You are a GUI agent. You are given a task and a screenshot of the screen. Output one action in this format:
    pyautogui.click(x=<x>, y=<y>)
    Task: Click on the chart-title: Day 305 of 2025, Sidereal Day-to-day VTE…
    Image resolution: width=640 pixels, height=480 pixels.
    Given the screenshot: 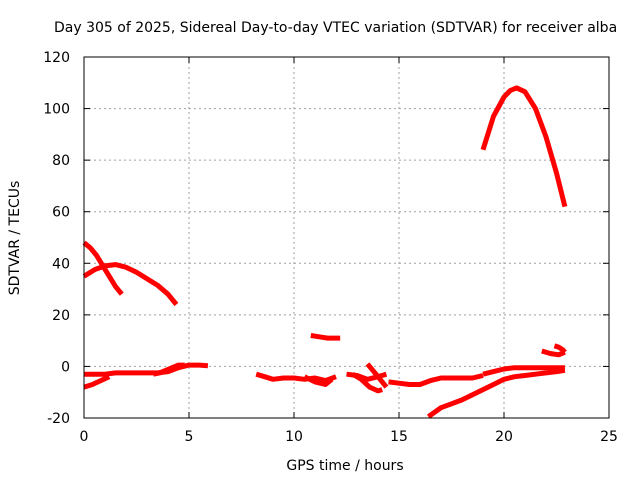 What is the action you would take?
    pyautogui.click(x=335, y=28)
    